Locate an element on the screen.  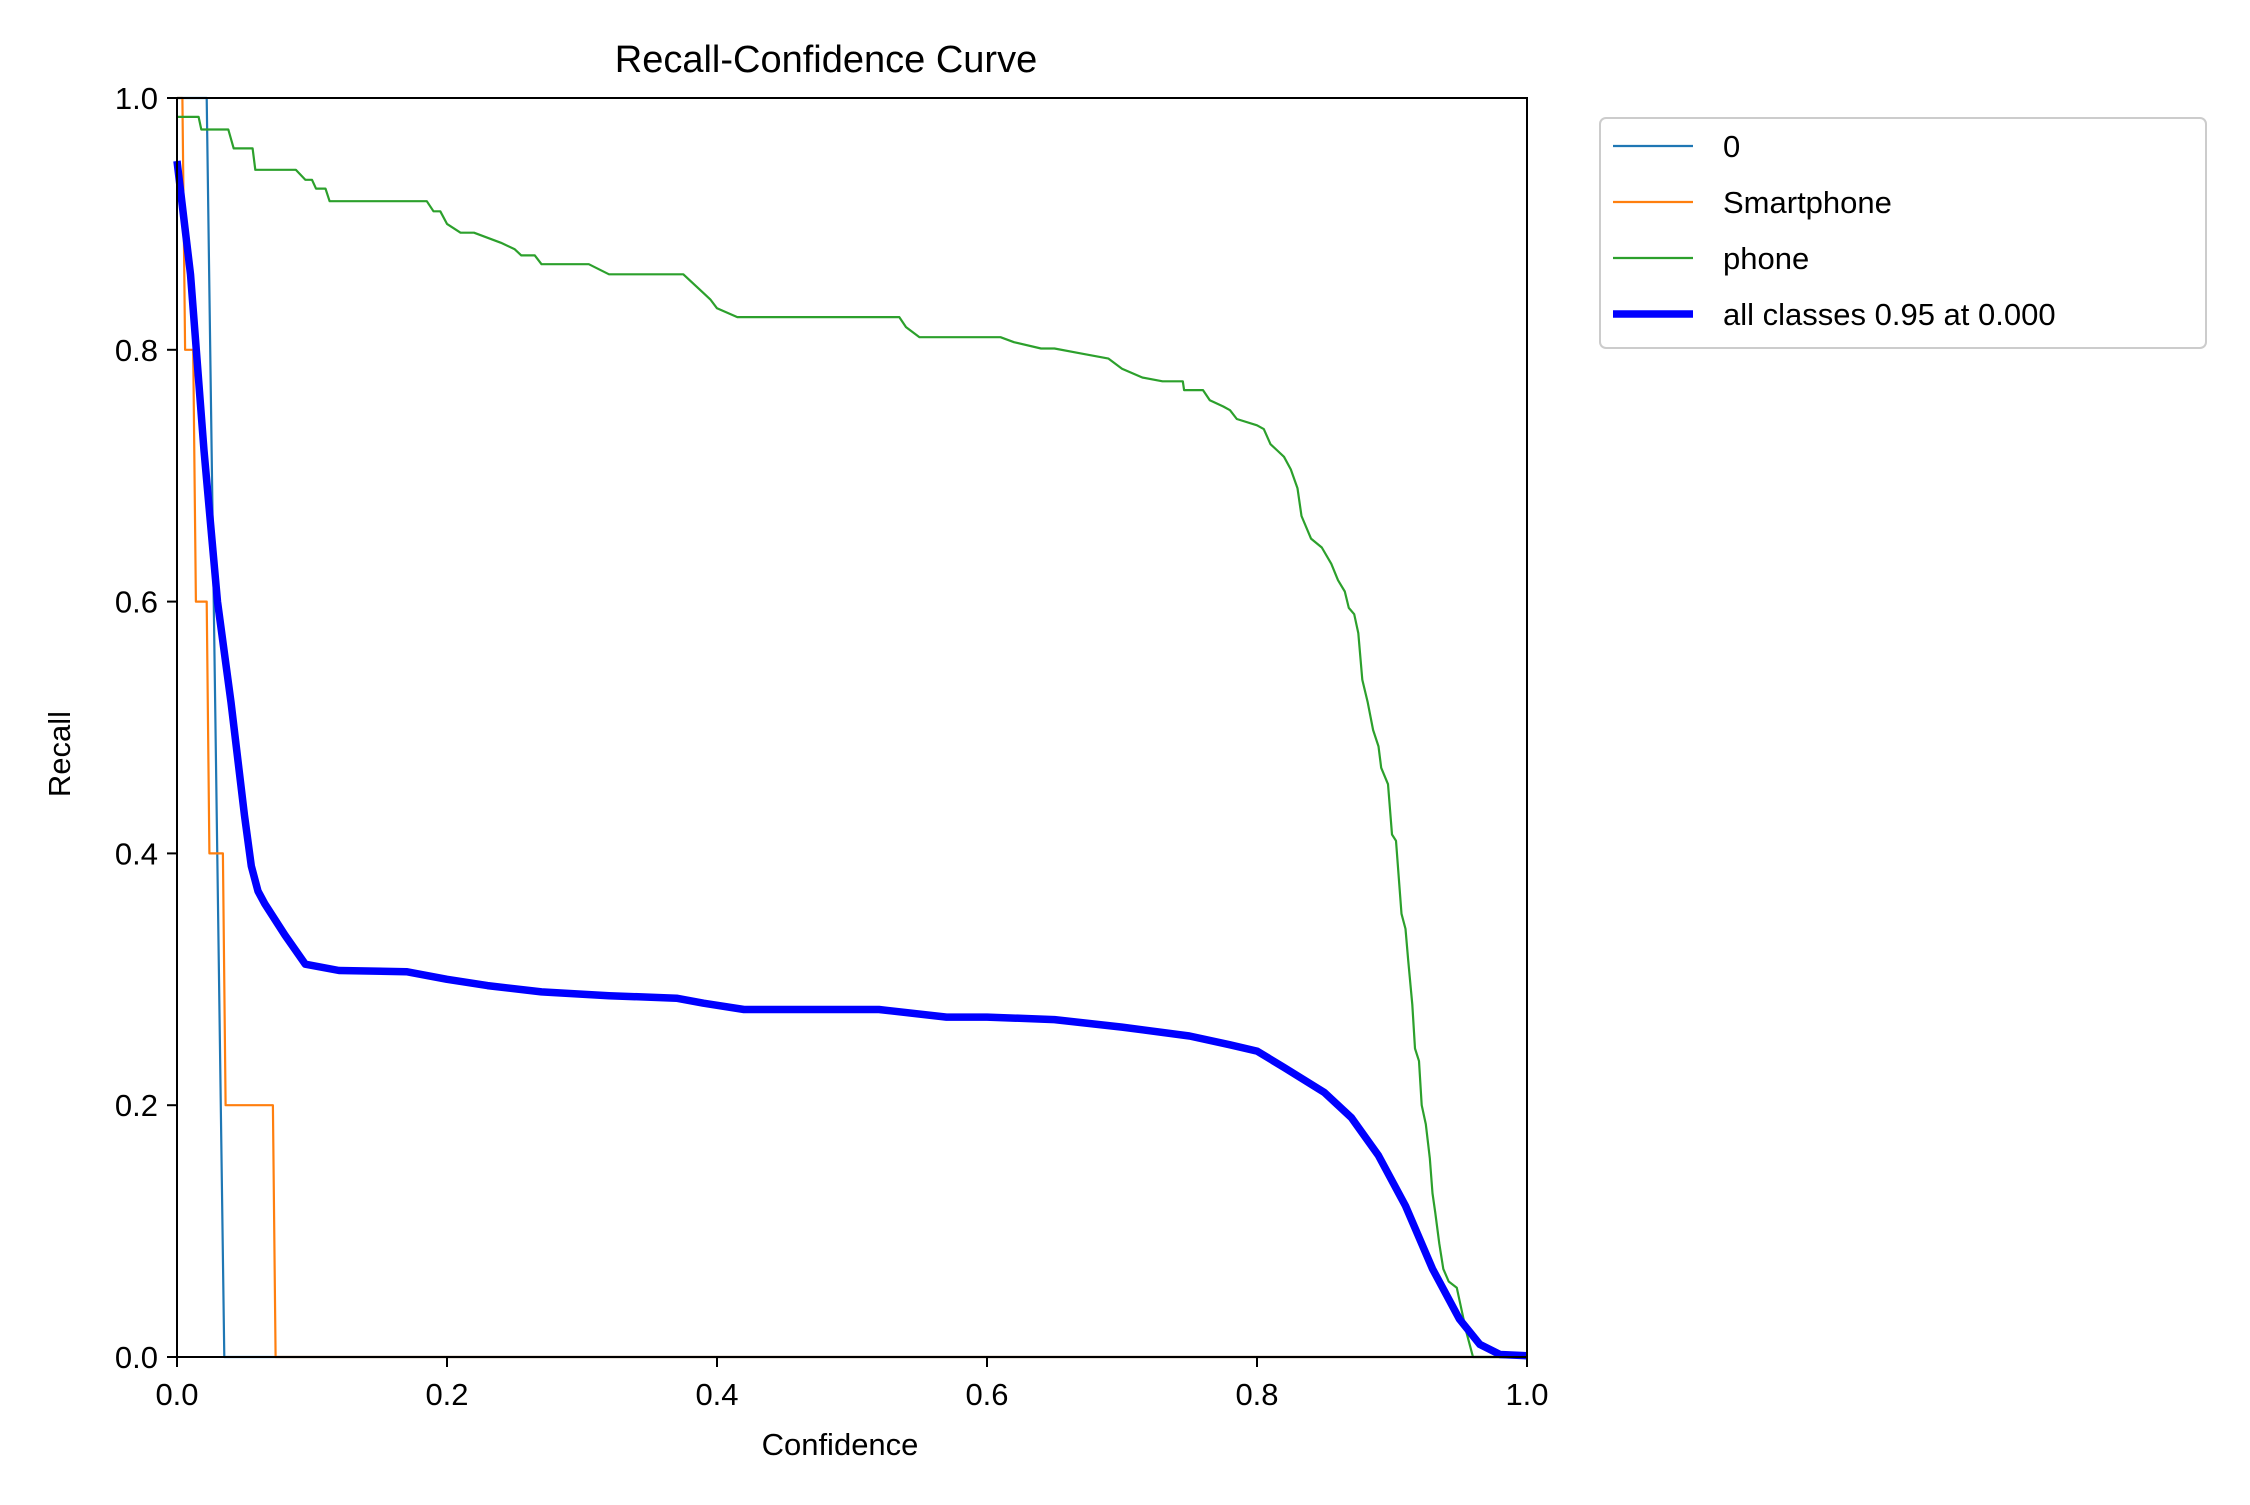
chart-title: Recall-Confidence Curve is located at coordinates (826, 60).